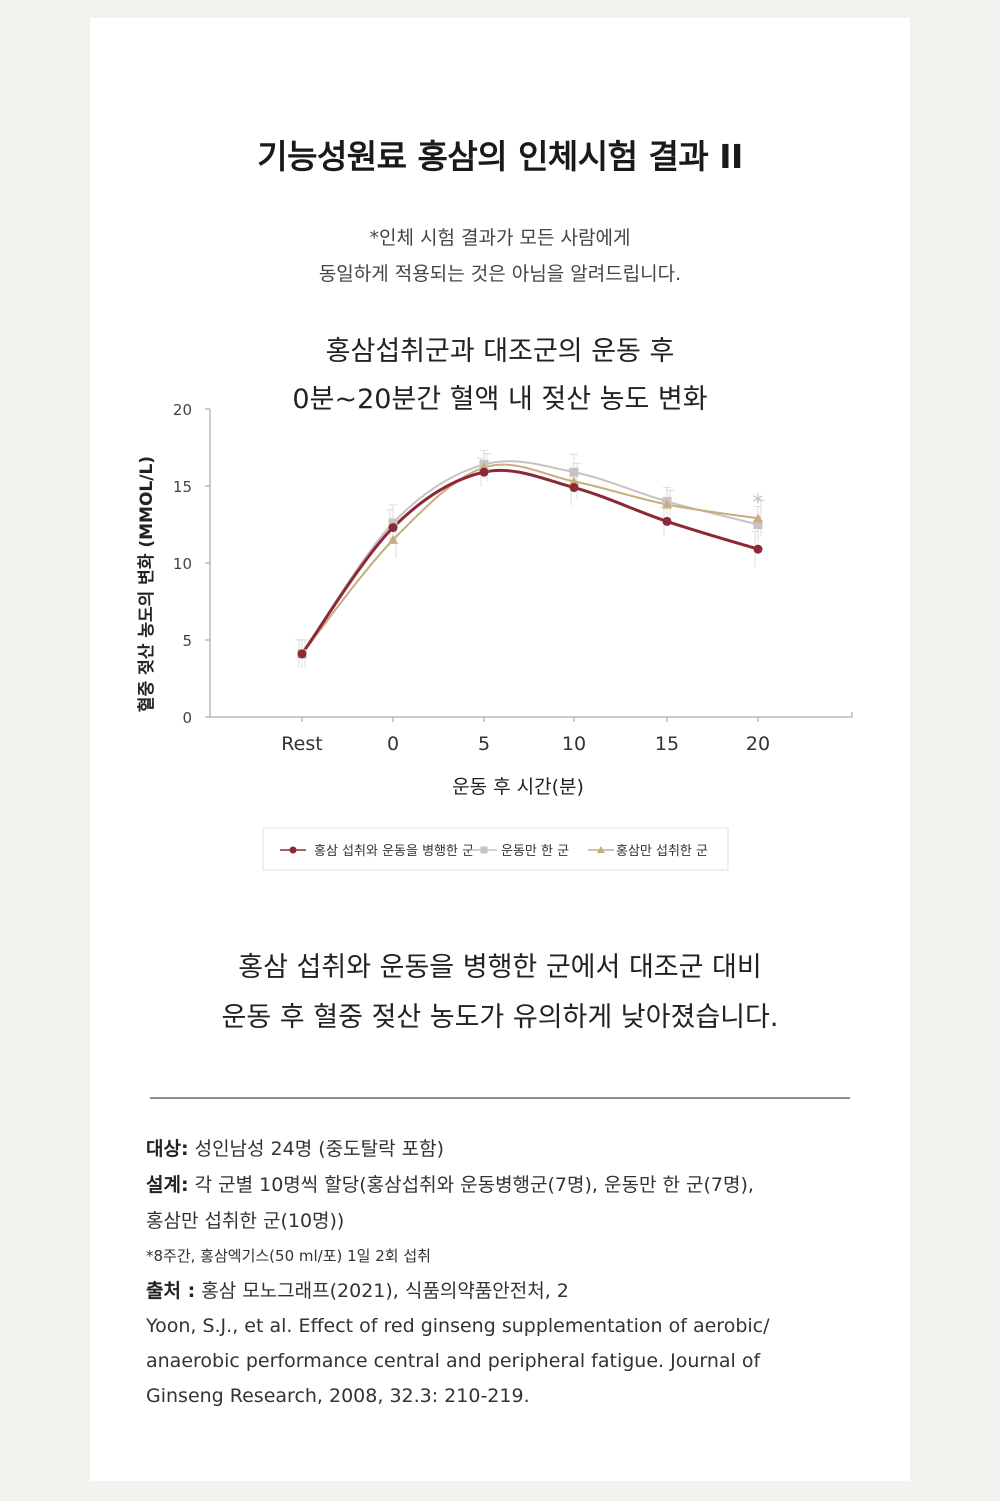  What do you see at coordinates (500, 274) in the screenshot?
I see `notice-line-2: 동일하게 적용되는 것은 아님을 알려드립니다.` at bounding box center [500, 274].